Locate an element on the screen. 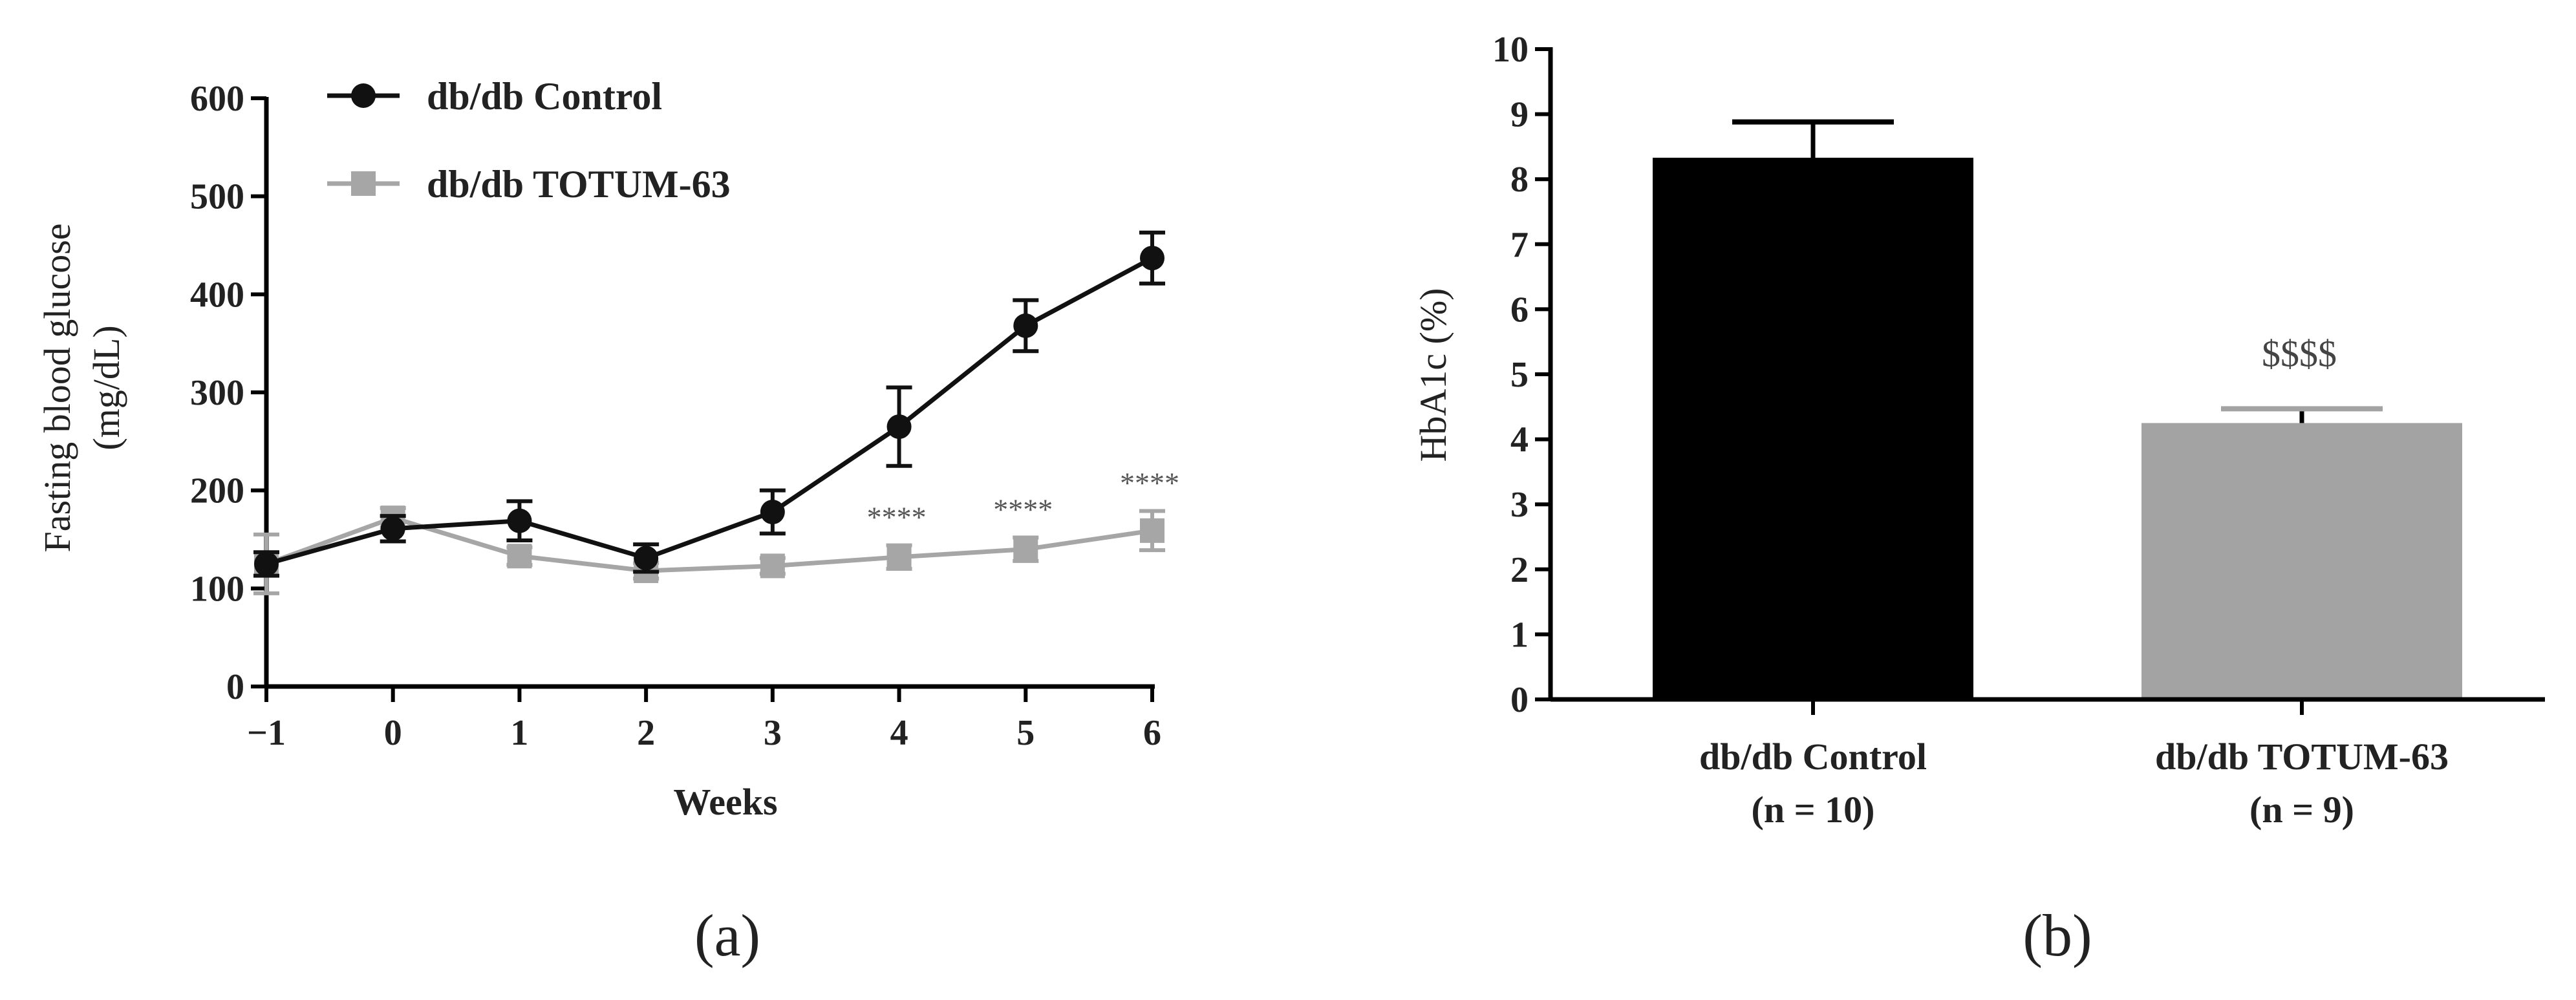  y-tick-label: 10 is located at coordinates (1510, 50).